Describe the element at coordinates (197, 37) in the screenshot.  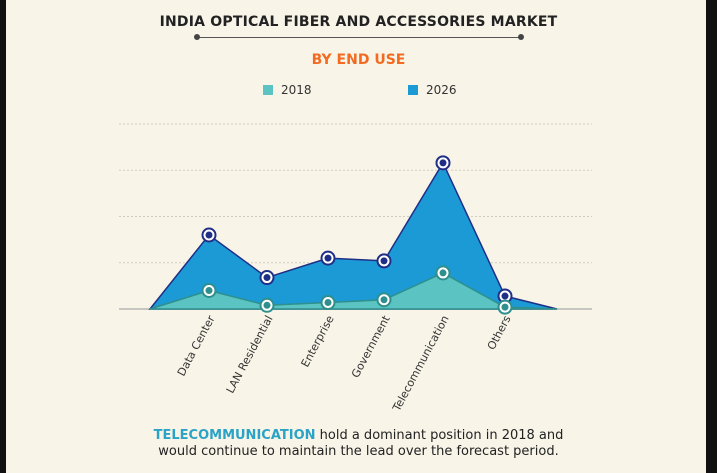
I see `divider-dot-left` at that location.